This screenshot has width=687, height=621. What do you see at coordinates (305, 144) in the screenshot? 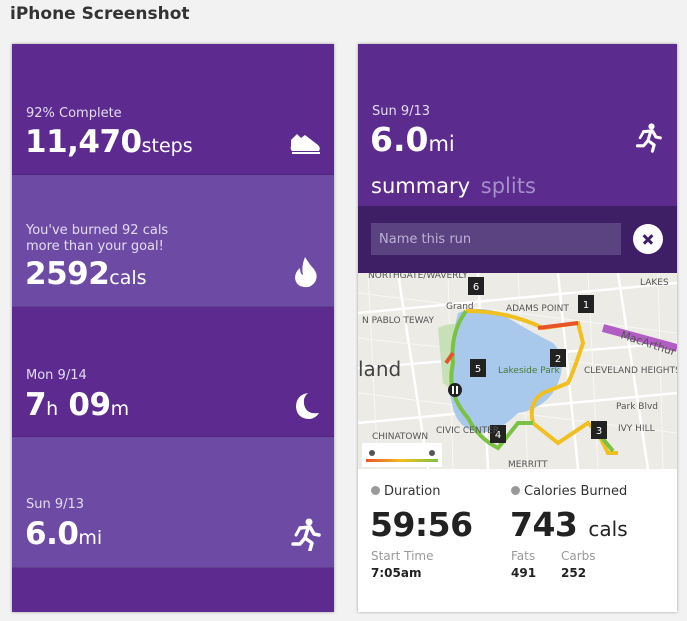
I see `shoe-icon` at bounding box center [305, 144].